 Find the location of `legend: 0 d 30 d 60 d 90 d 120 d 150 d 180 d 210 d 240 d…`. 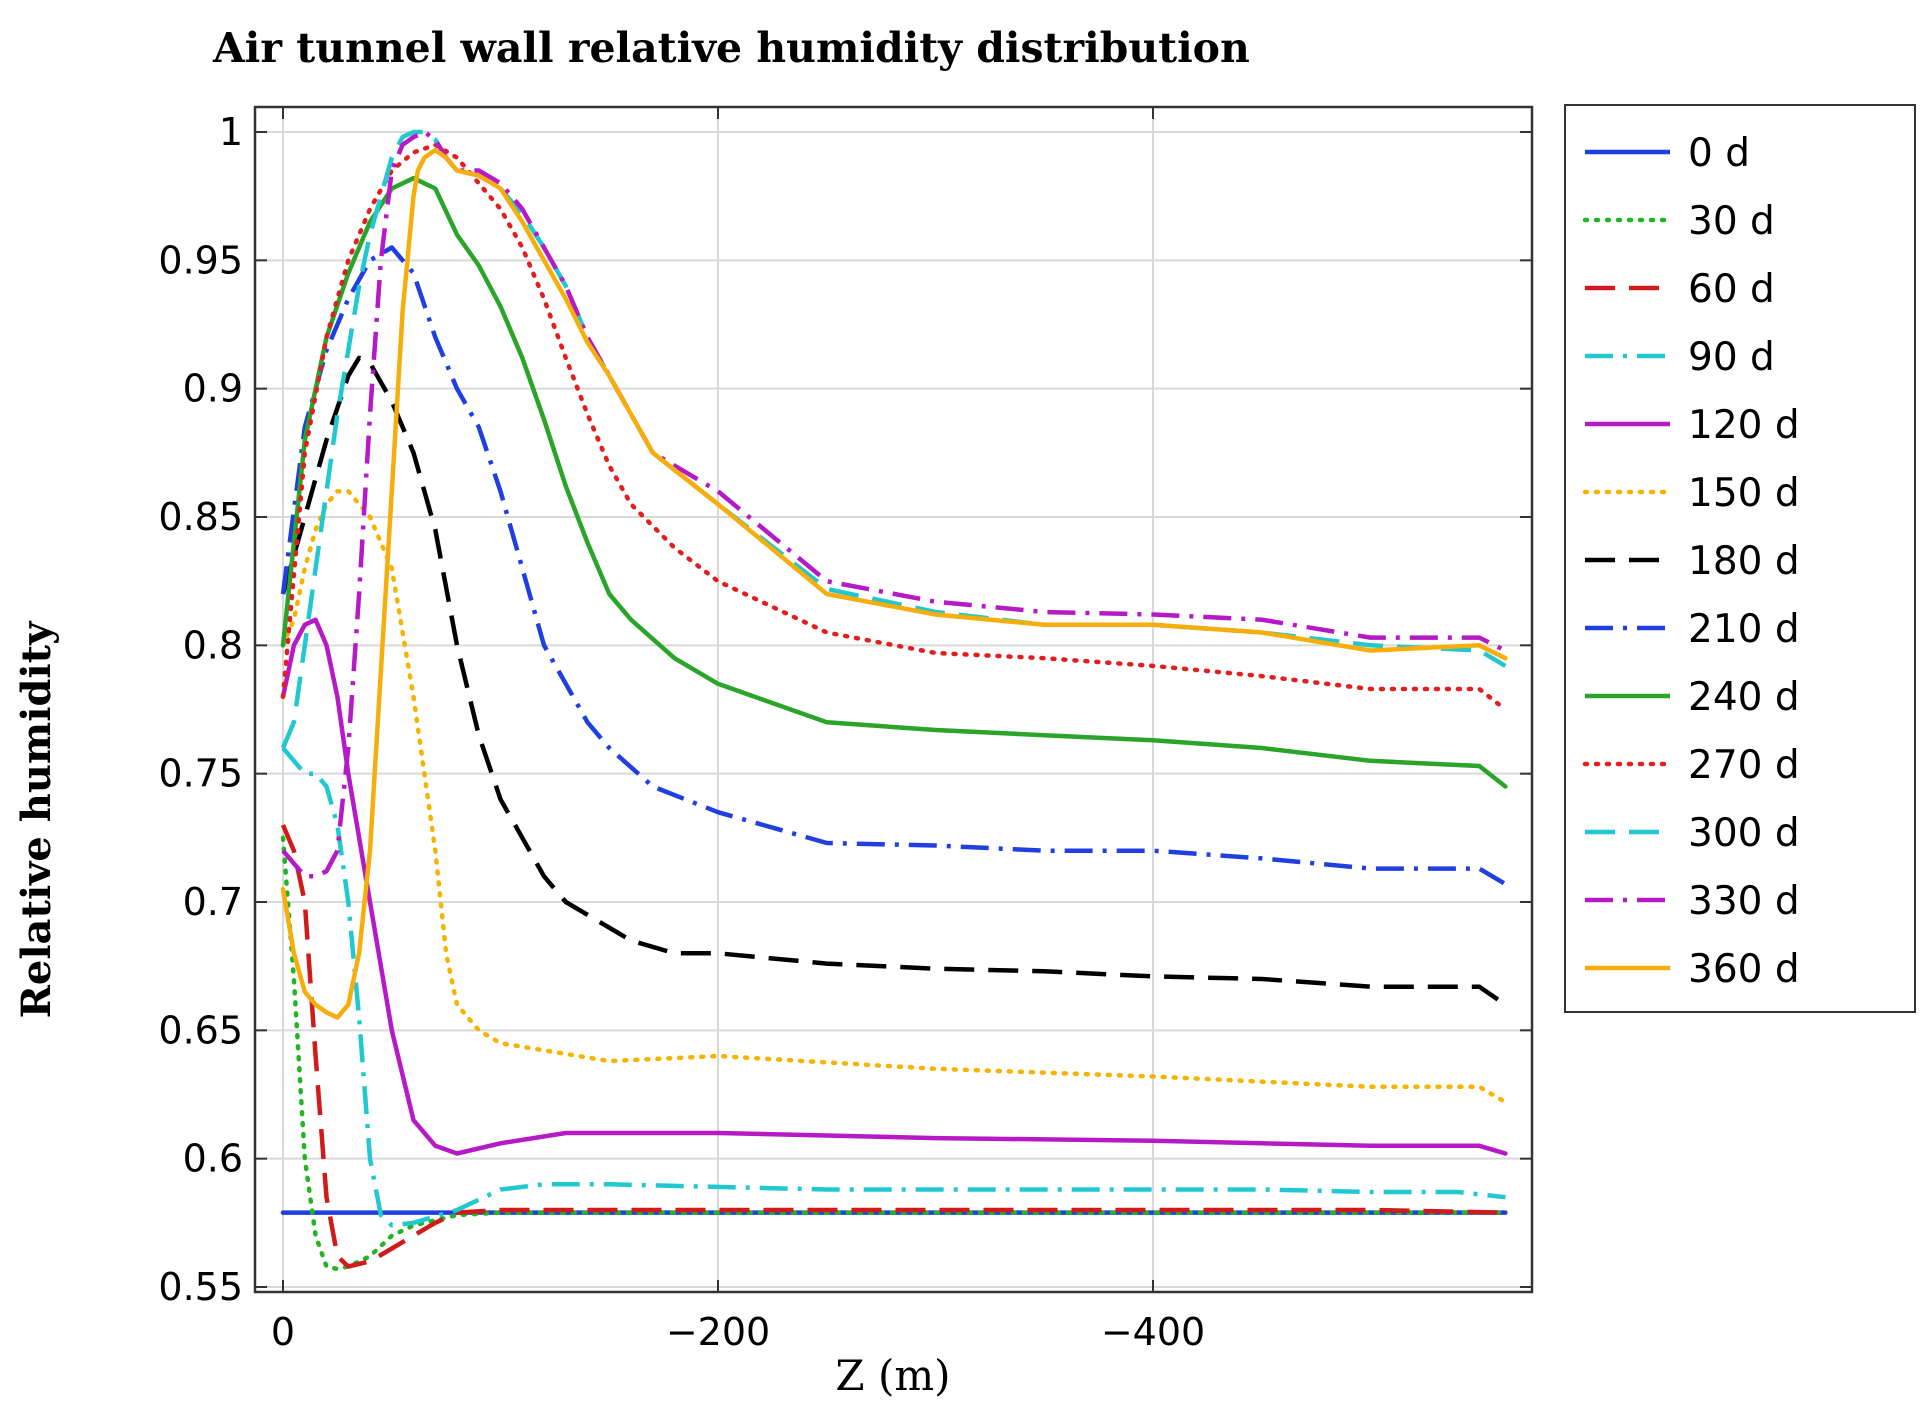

legend: 0 d 30 d 60 d 90 d 120 d 150 d 180 d 210 d 240 d… is located at coordinates (1691, 561).